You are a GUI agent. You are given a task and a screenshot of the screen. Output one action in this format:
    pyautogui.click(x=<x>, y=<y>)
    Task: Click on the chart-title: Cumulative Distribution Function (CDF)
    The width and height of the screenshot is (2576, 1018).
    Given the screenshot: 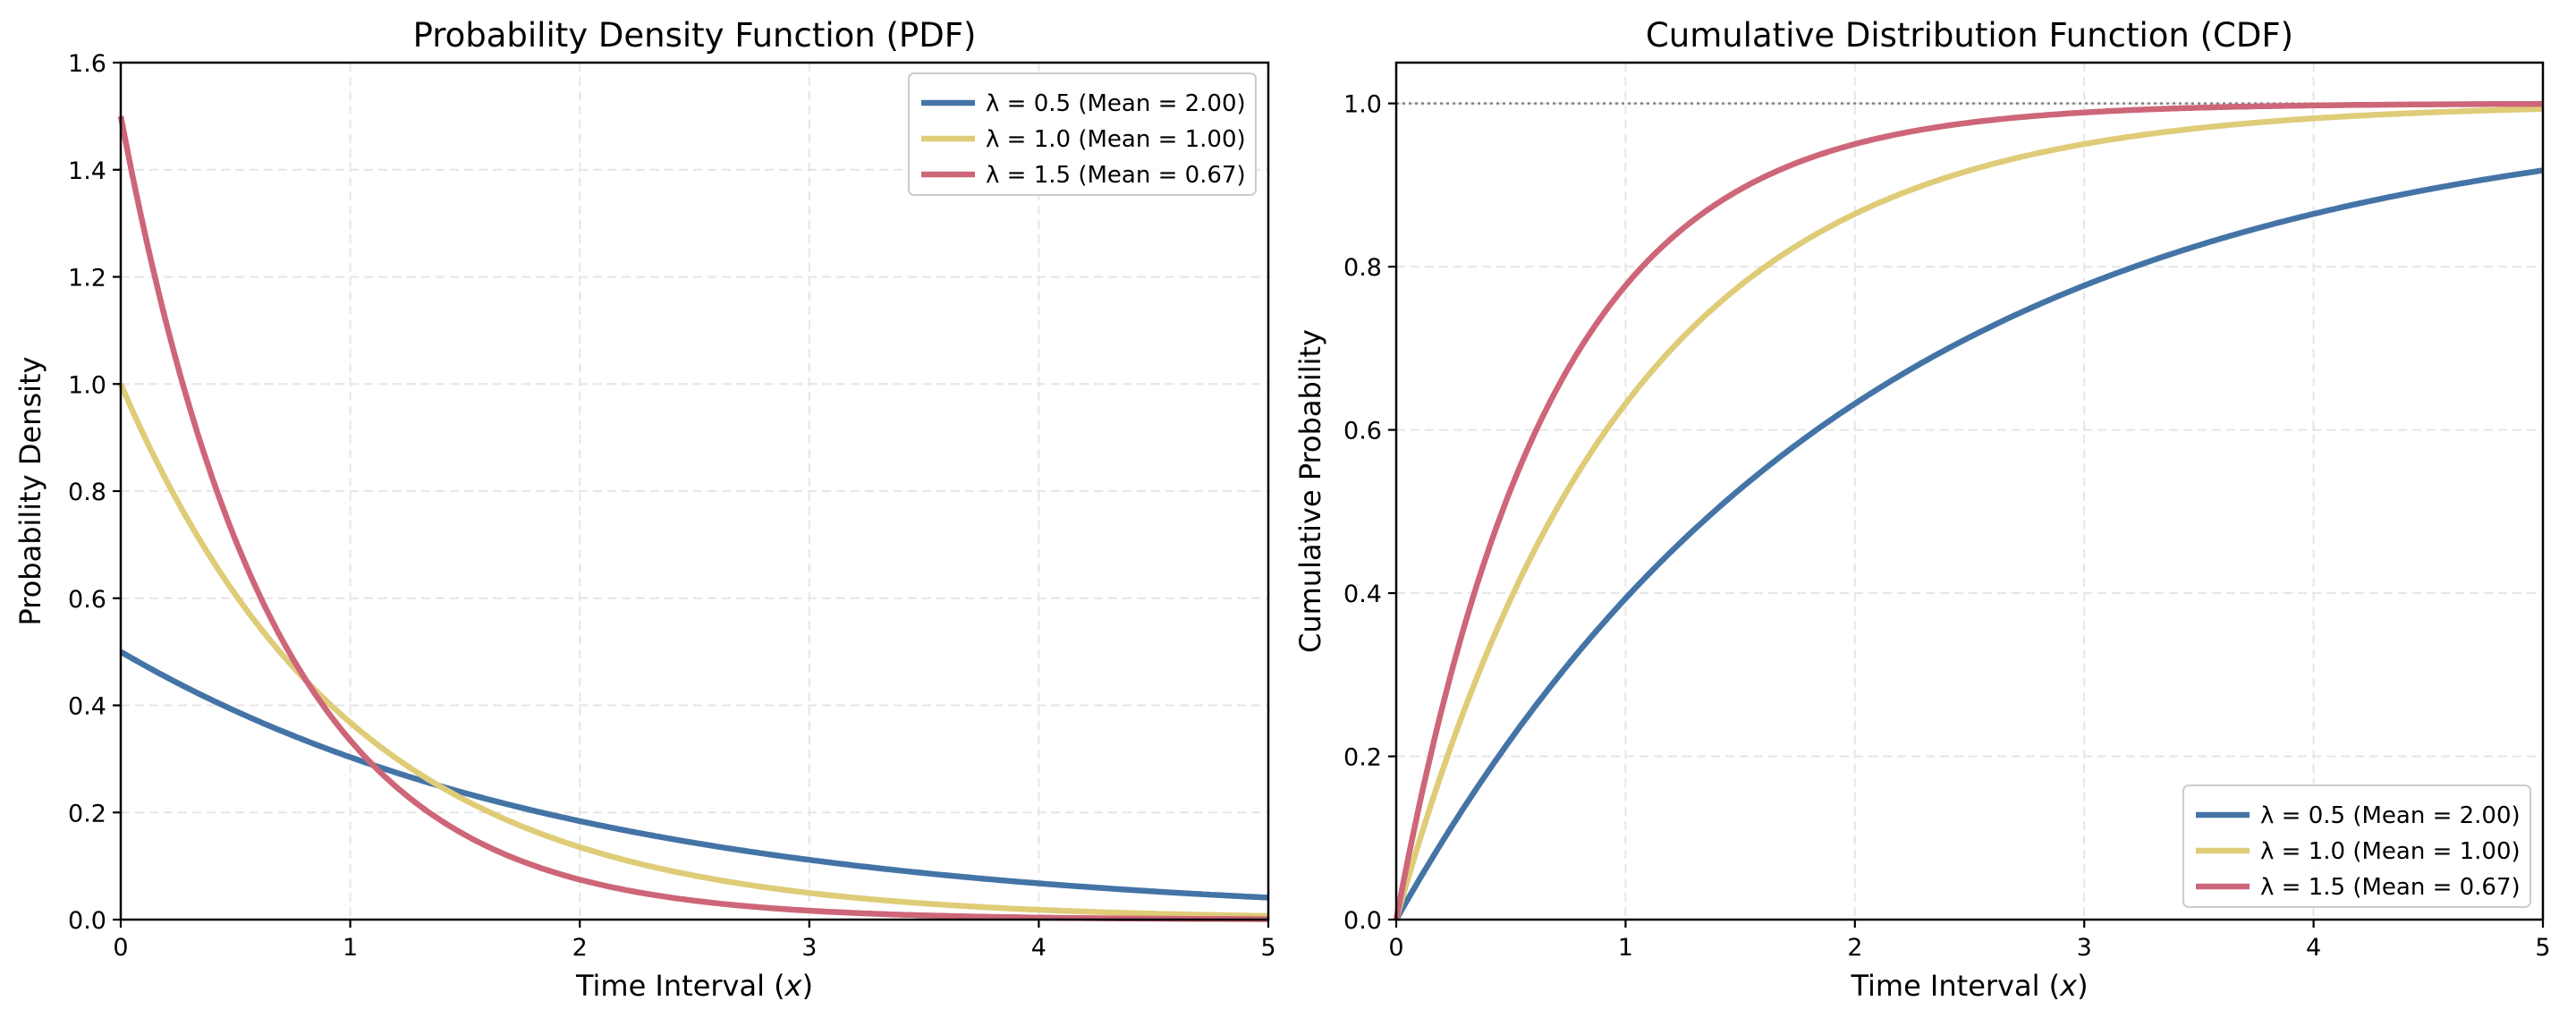 What is the action you would take?
    pyautogui.click(x=1969, y=35)
    